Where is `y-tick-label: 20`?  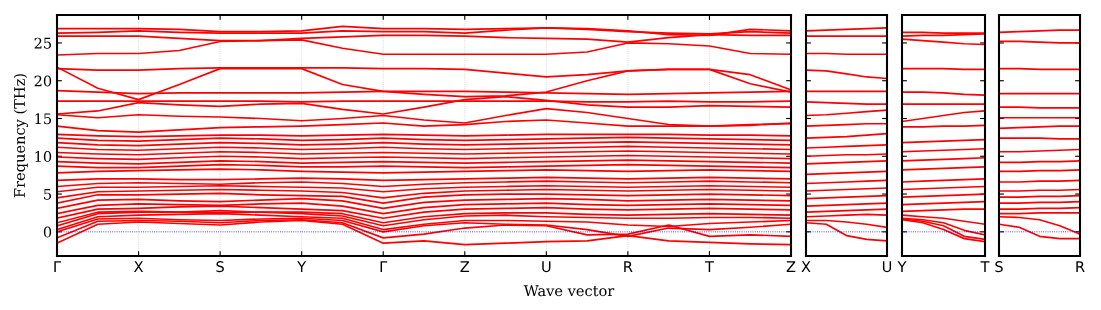
y-tick-label: 20 is located at coordinates (43, 81).